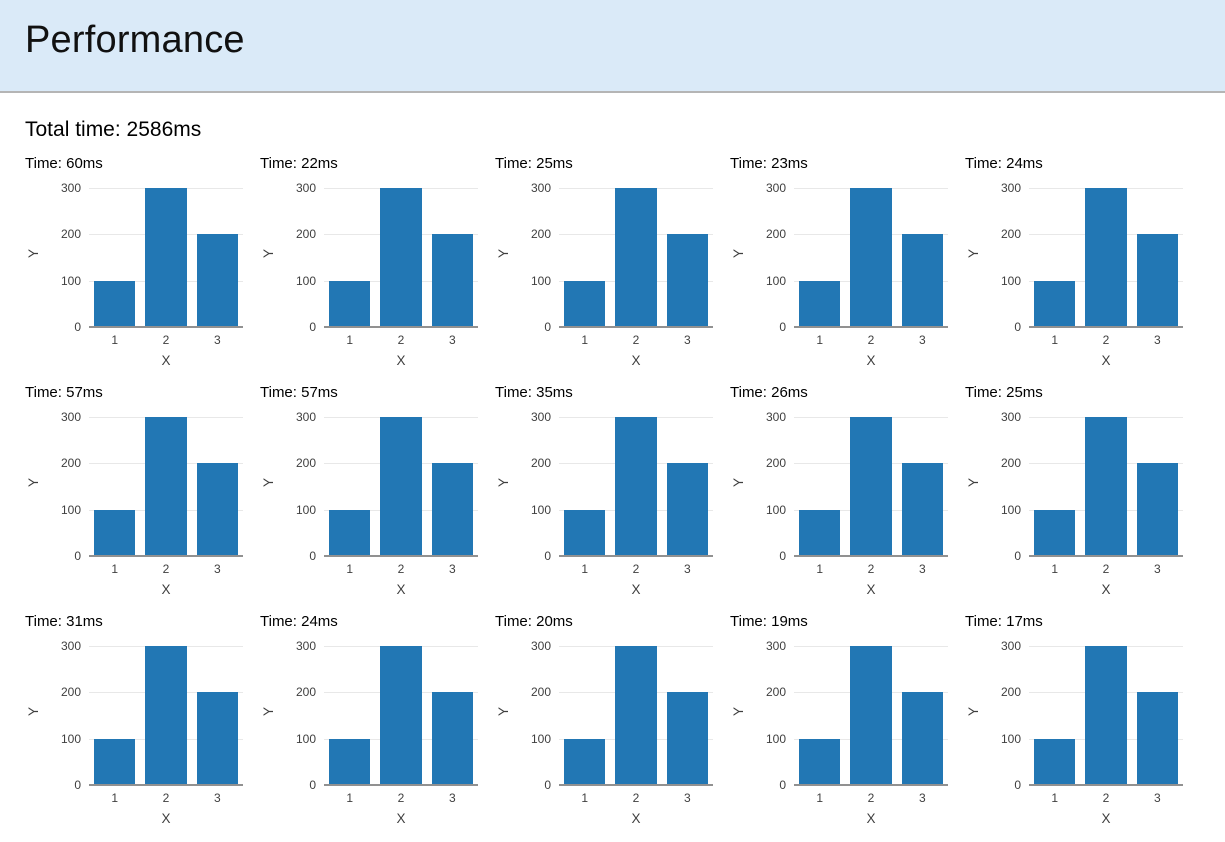 The width and height of the screenshot is (1225, 842). Describe the element at coordinates (135, 40) in the screenshot. I see `page-title: Performance` at that location.